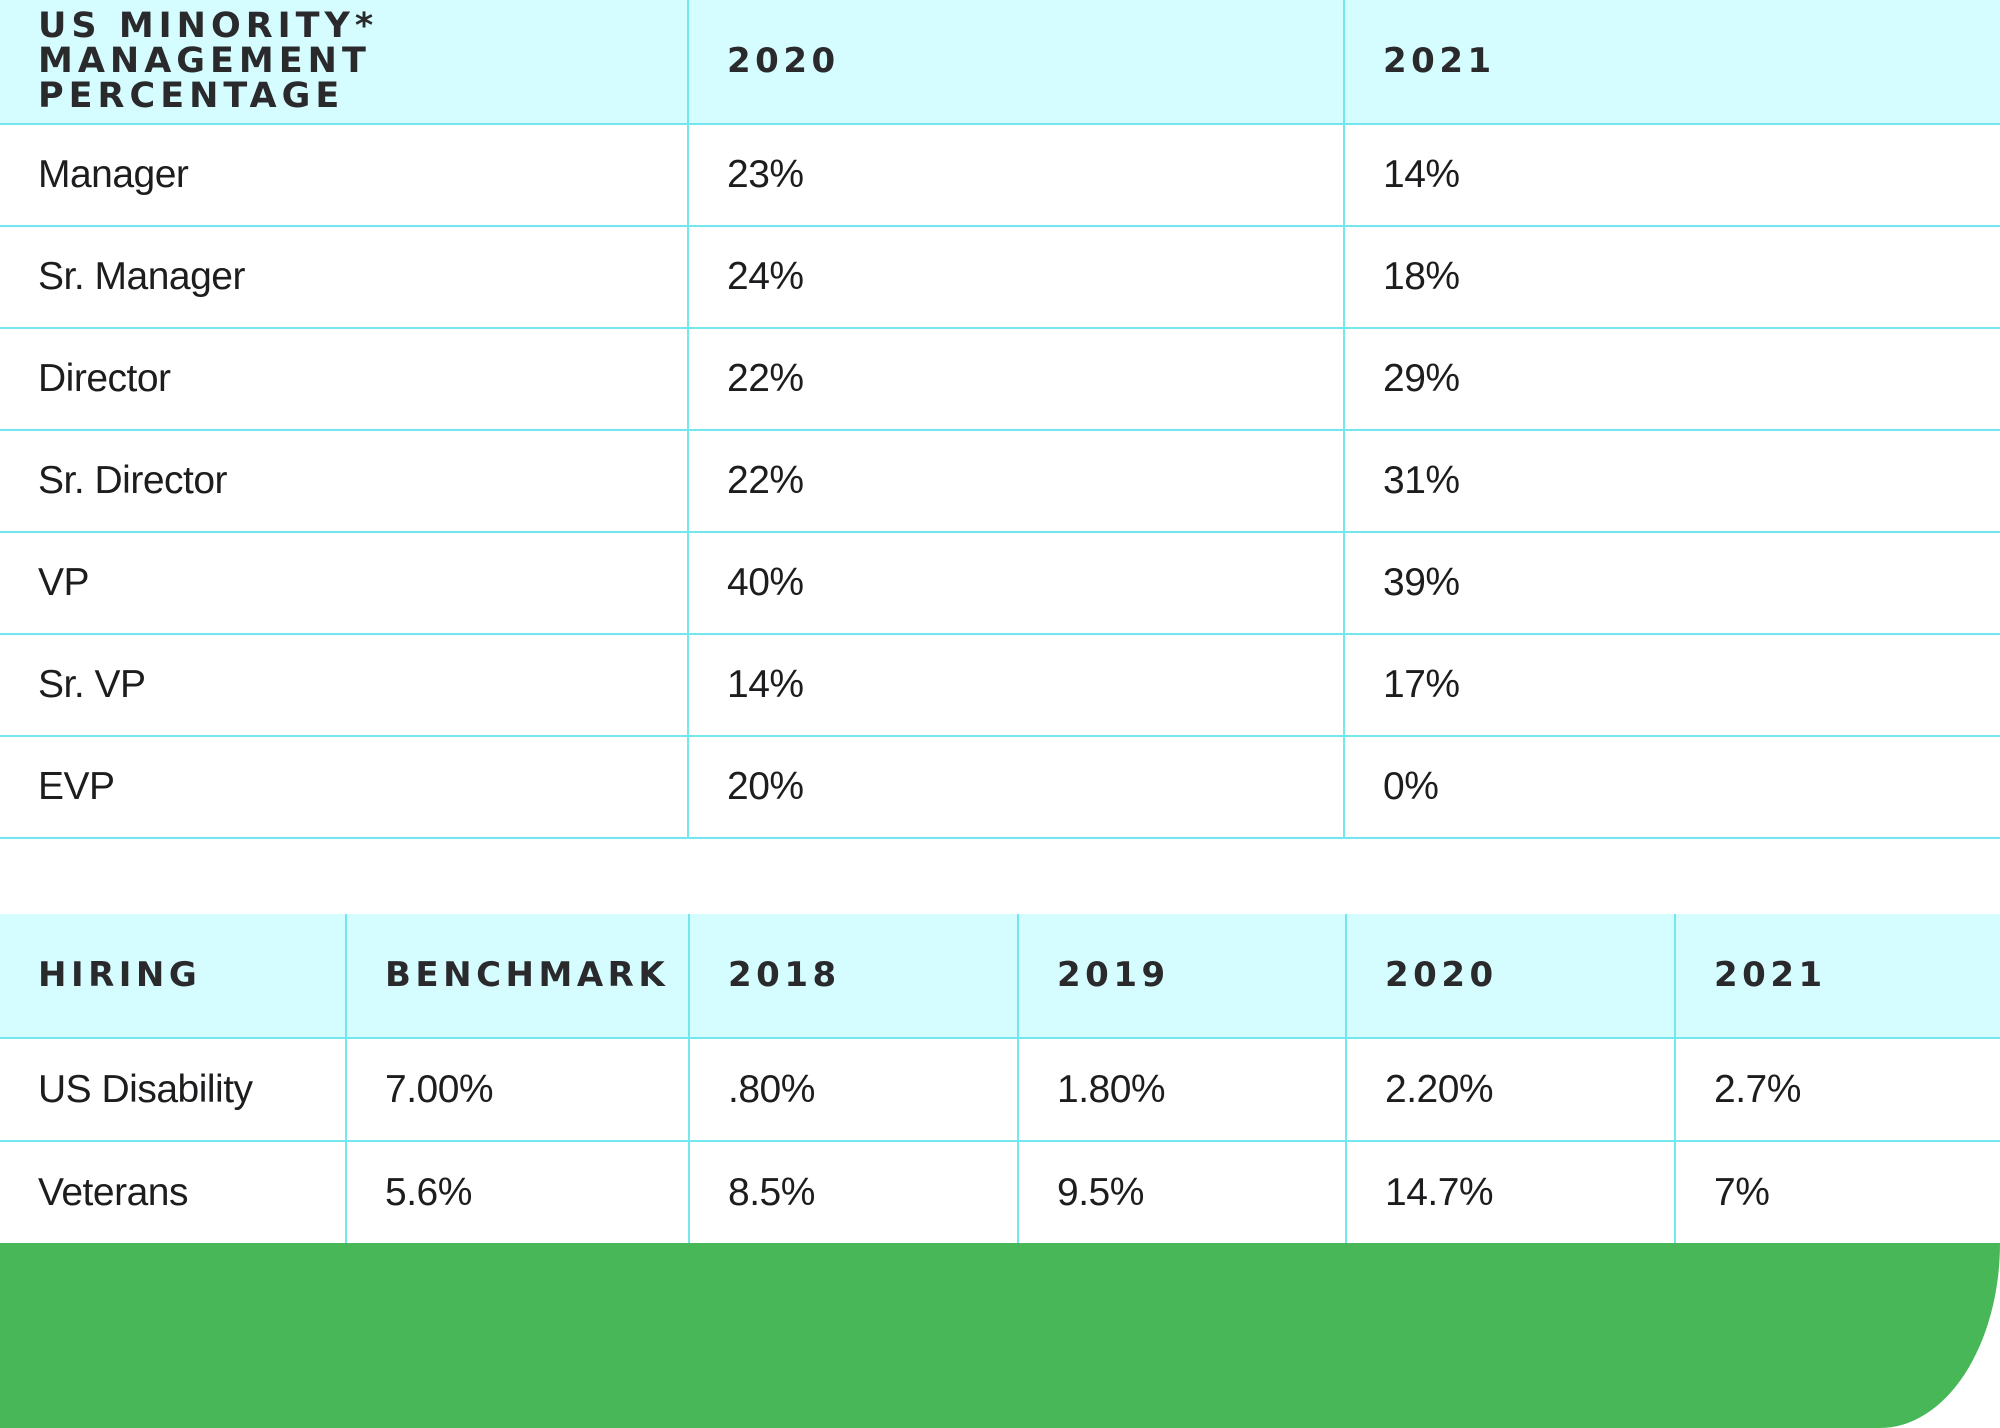 The height and width of the screenshot is (1428, 2000). What do you see at coordinates (1671, 175) in the screenshot?
I see `value-2021: 14%` at bounding box center [1671, 175].